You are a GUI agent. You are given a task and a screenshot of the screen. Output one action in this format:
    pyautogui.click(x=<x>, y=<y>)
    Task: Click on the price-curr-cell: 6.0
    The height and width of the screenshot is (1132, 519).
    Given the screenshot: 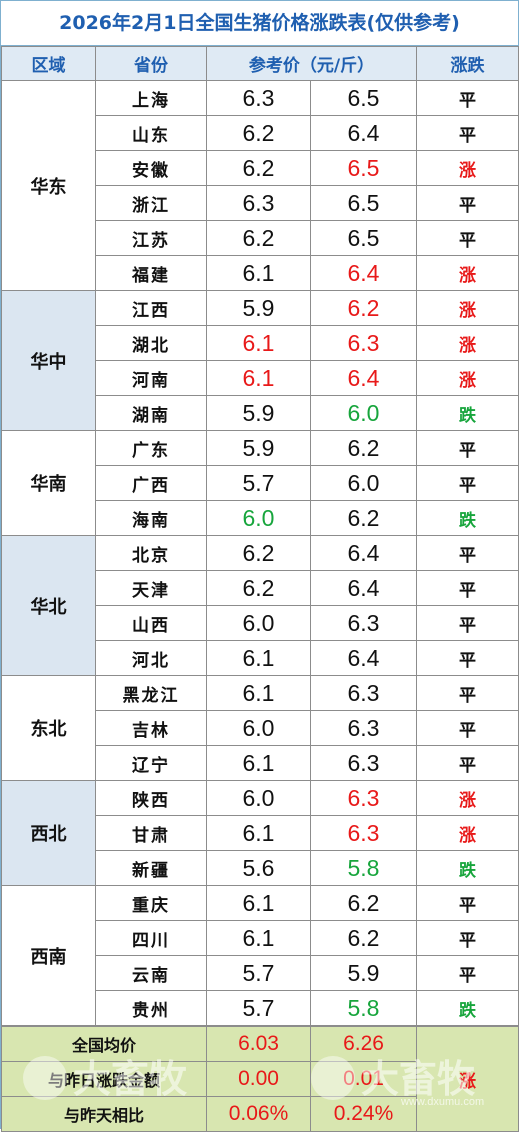 What is the action you would take?
    pyautogui.click(x=363, y=413)
    